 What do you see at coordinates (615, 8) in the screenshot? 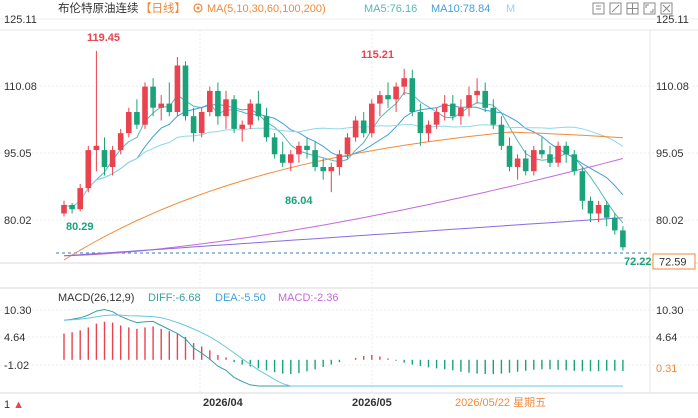
I see `edit-icon` at bounding box center [615, 8].